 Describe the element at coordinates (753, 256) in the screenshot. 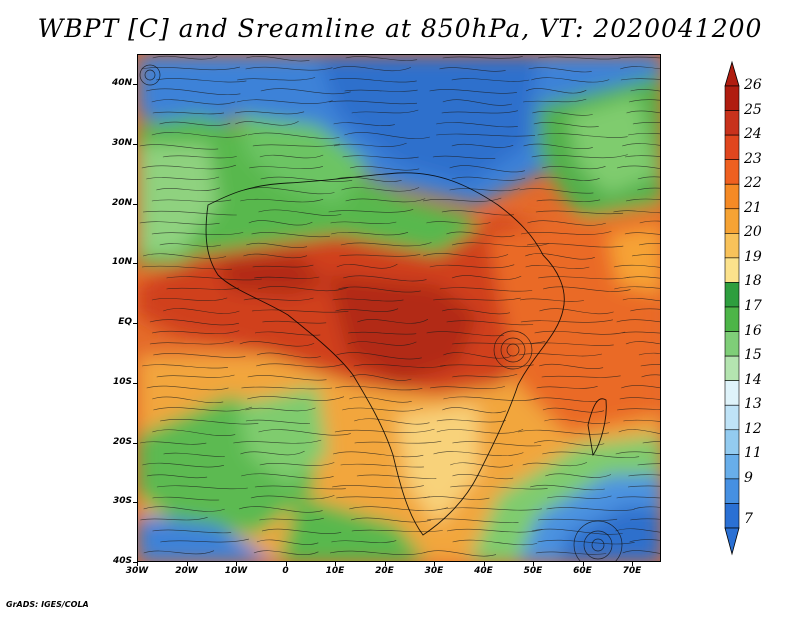

I see `colorbar-label: 19` at that location.